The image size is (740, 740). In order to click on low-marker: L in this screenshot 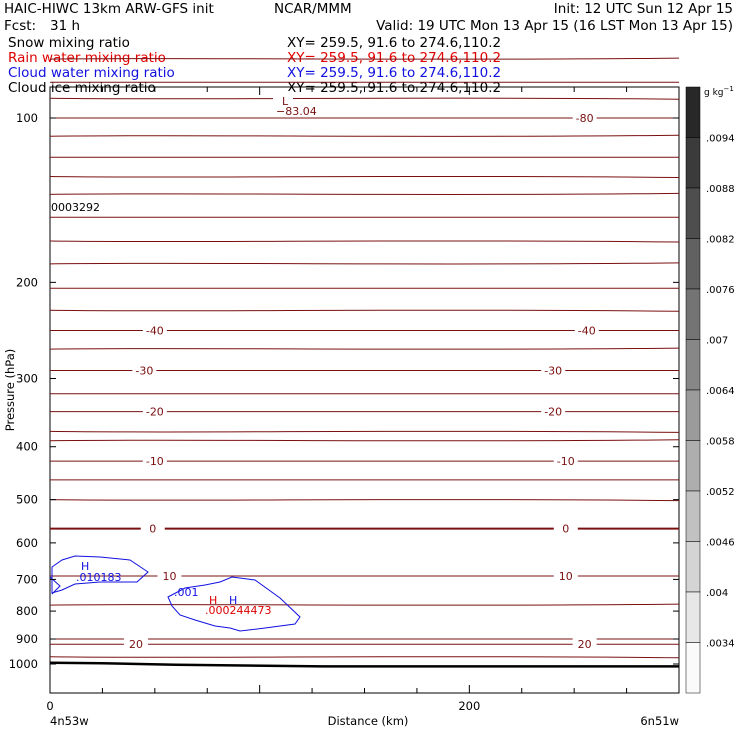, I will do `click(285, 101)`.